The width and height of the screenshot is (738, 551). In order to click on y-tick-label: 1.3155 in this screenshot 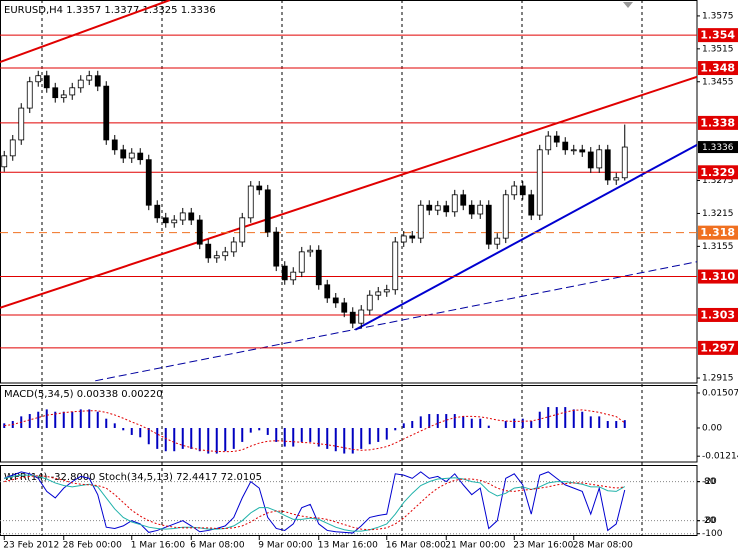, I will do `click(718, 247)`.